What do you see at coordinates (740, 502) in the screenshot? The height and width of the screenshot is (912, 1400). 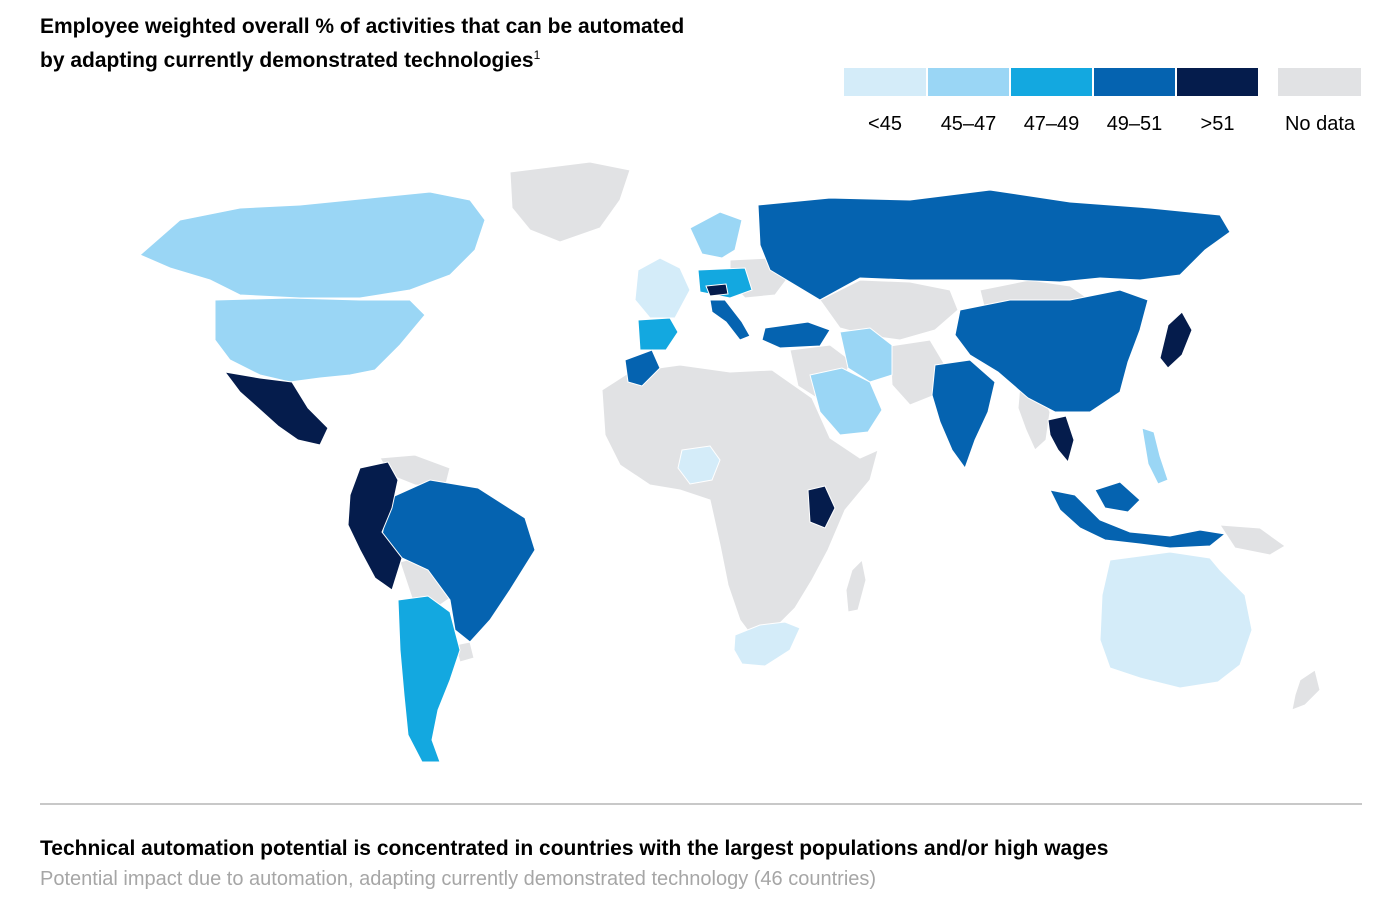 I see `region-africa` at bounding box center [740, 502].